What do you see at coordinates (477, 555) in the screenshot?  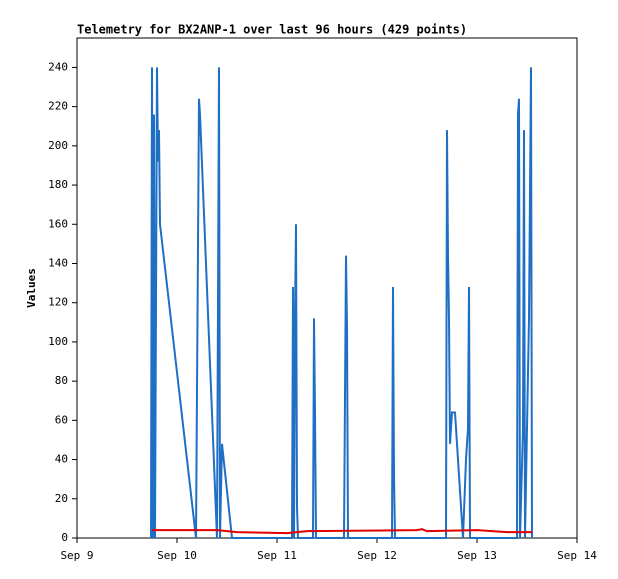 I see `x-tick-label: Sep 13` at bounding box center [477, 555].